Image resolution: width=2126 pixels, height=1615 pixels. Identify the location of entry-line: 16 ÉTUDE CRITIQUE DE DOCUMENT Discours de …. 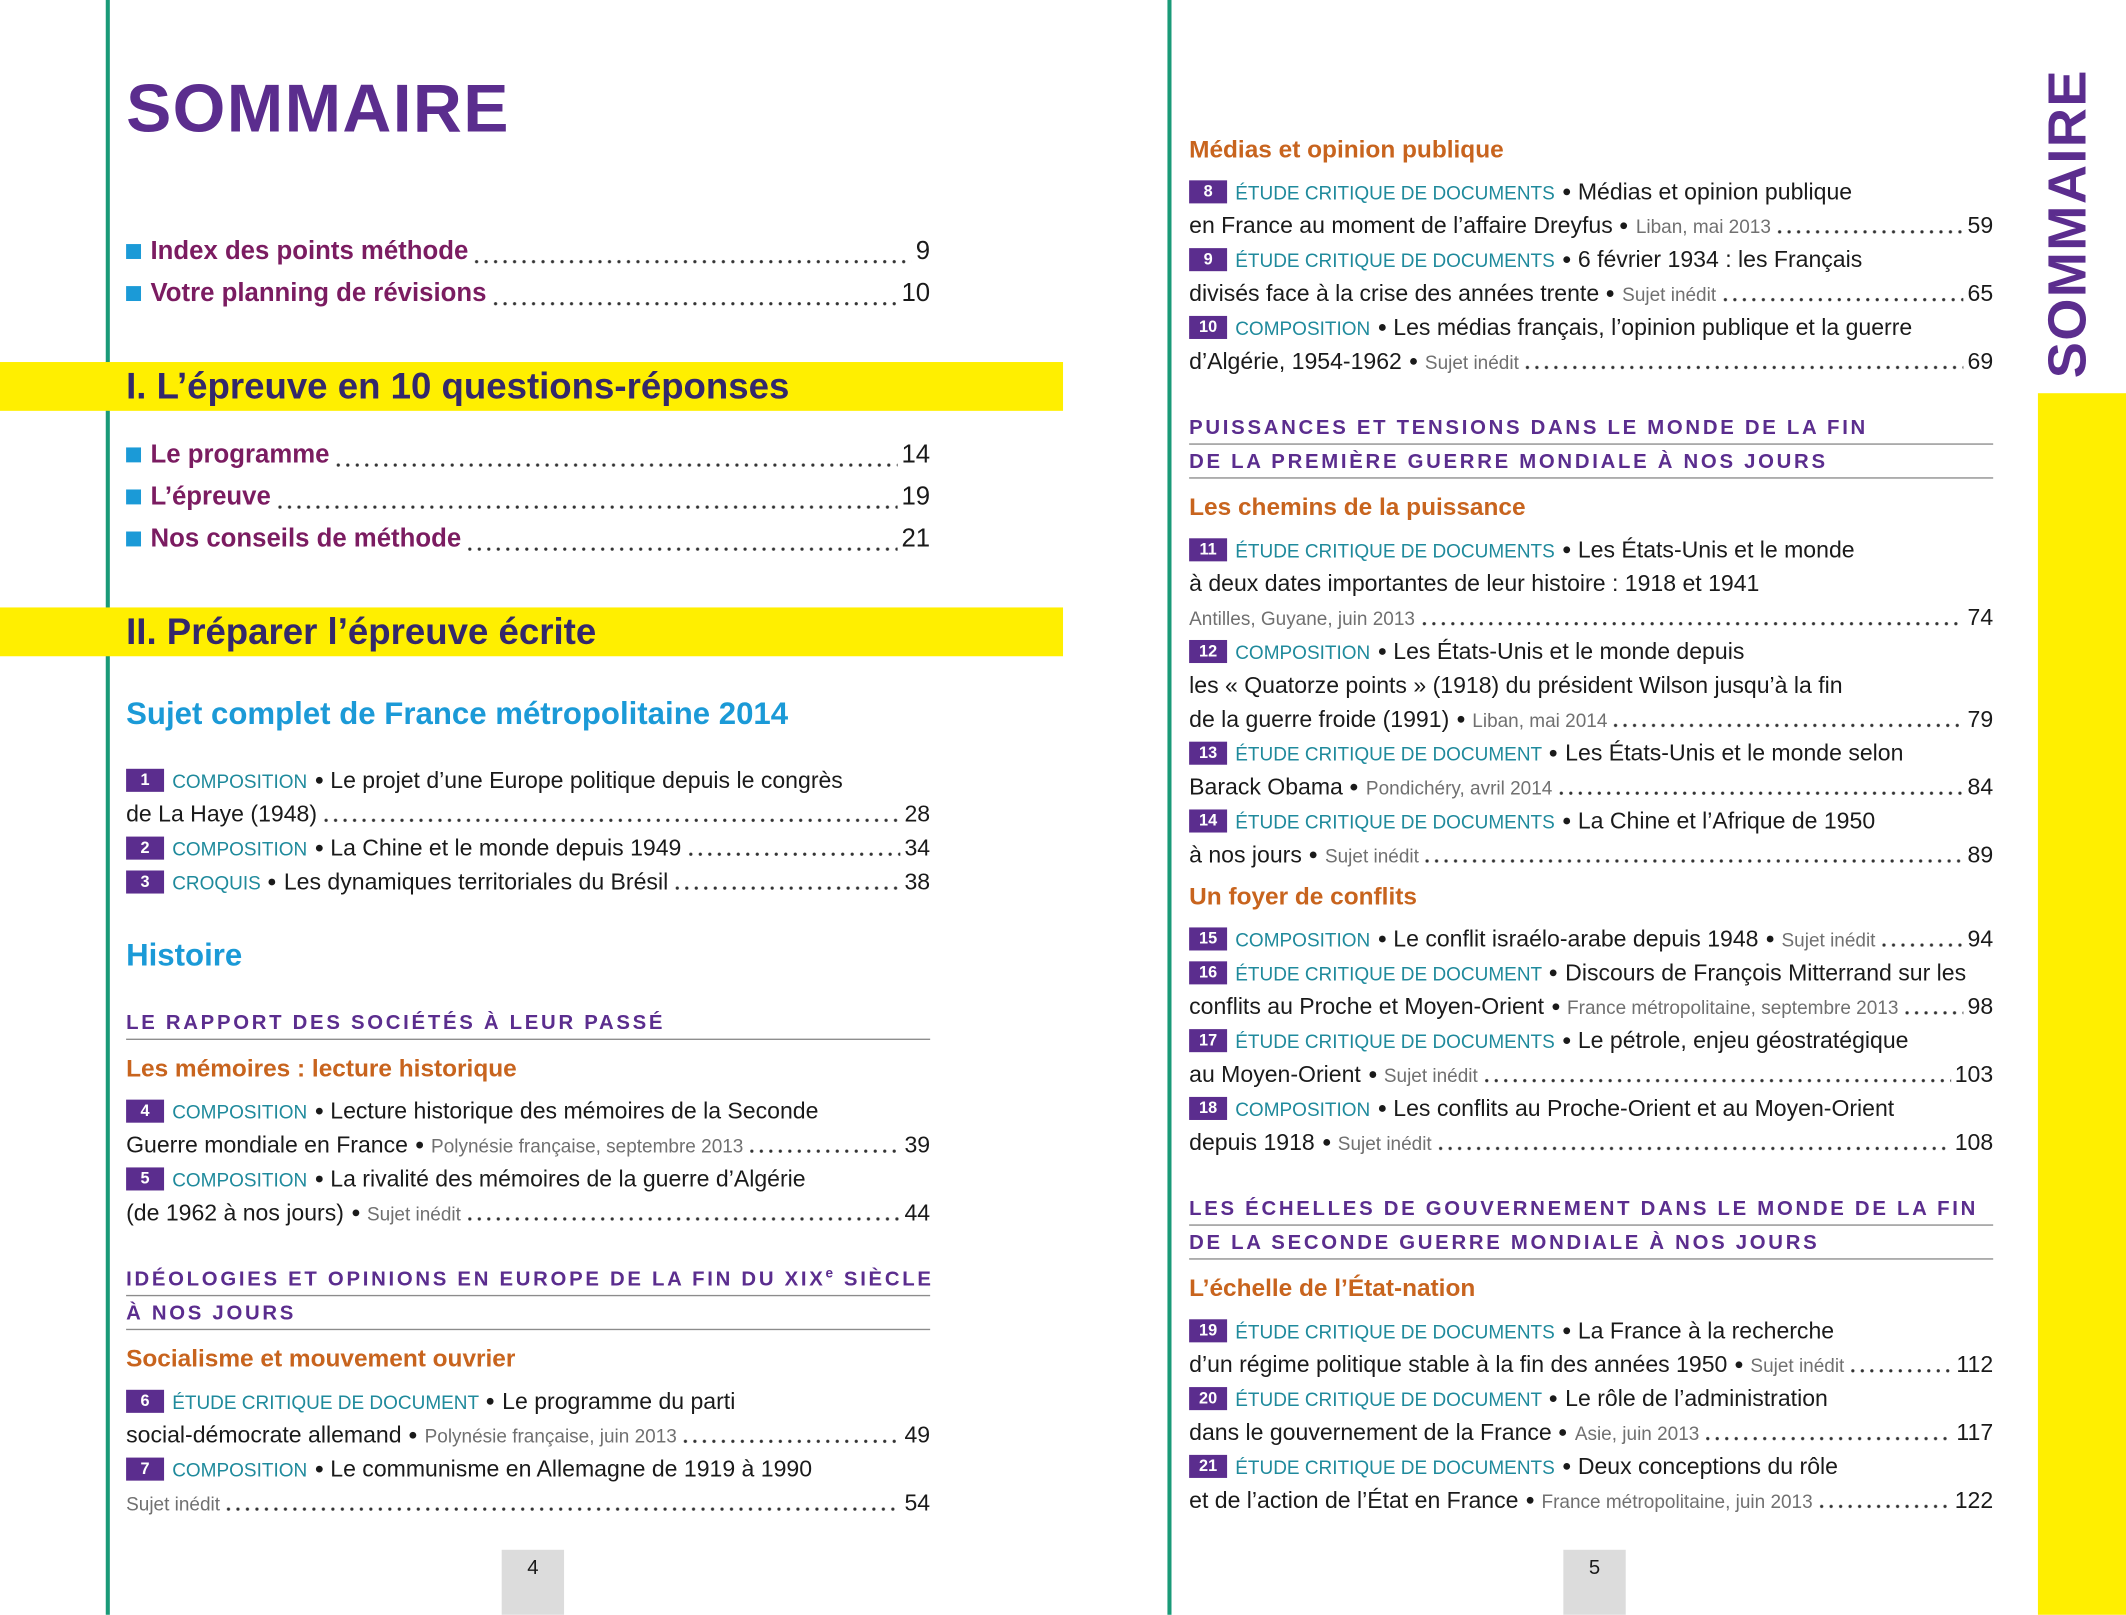
(1591, 973).